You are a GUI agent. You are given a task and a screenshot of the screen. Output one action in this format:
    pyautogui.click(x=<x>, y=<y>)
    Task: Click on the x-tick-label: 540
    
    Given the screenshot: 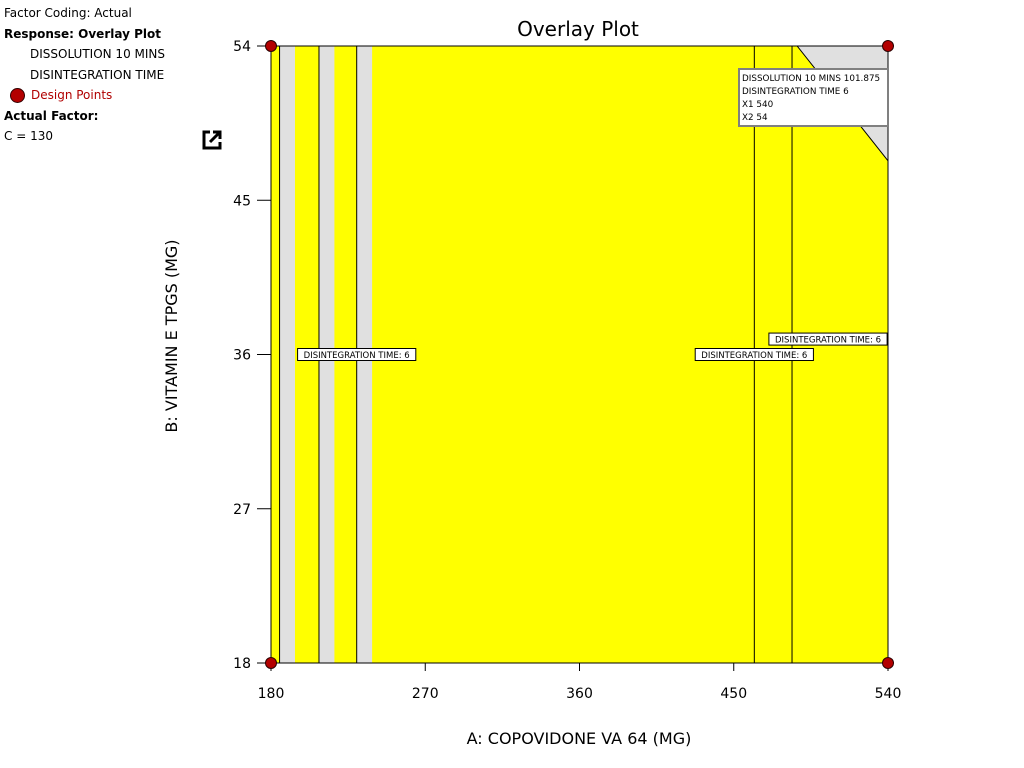 What is the action you would take?
    pyautogui.click(x=888, y=694)
    